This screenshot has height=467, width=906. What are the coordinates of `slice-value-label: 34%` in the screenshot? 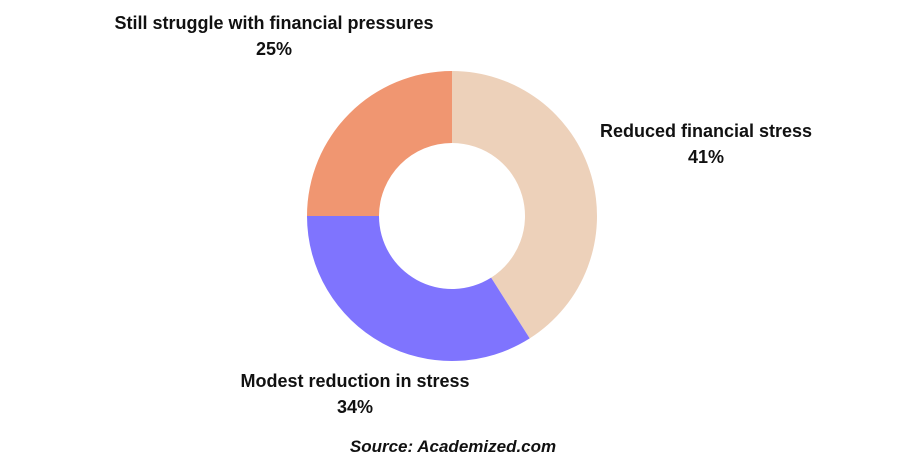 It's located at (355, 407).